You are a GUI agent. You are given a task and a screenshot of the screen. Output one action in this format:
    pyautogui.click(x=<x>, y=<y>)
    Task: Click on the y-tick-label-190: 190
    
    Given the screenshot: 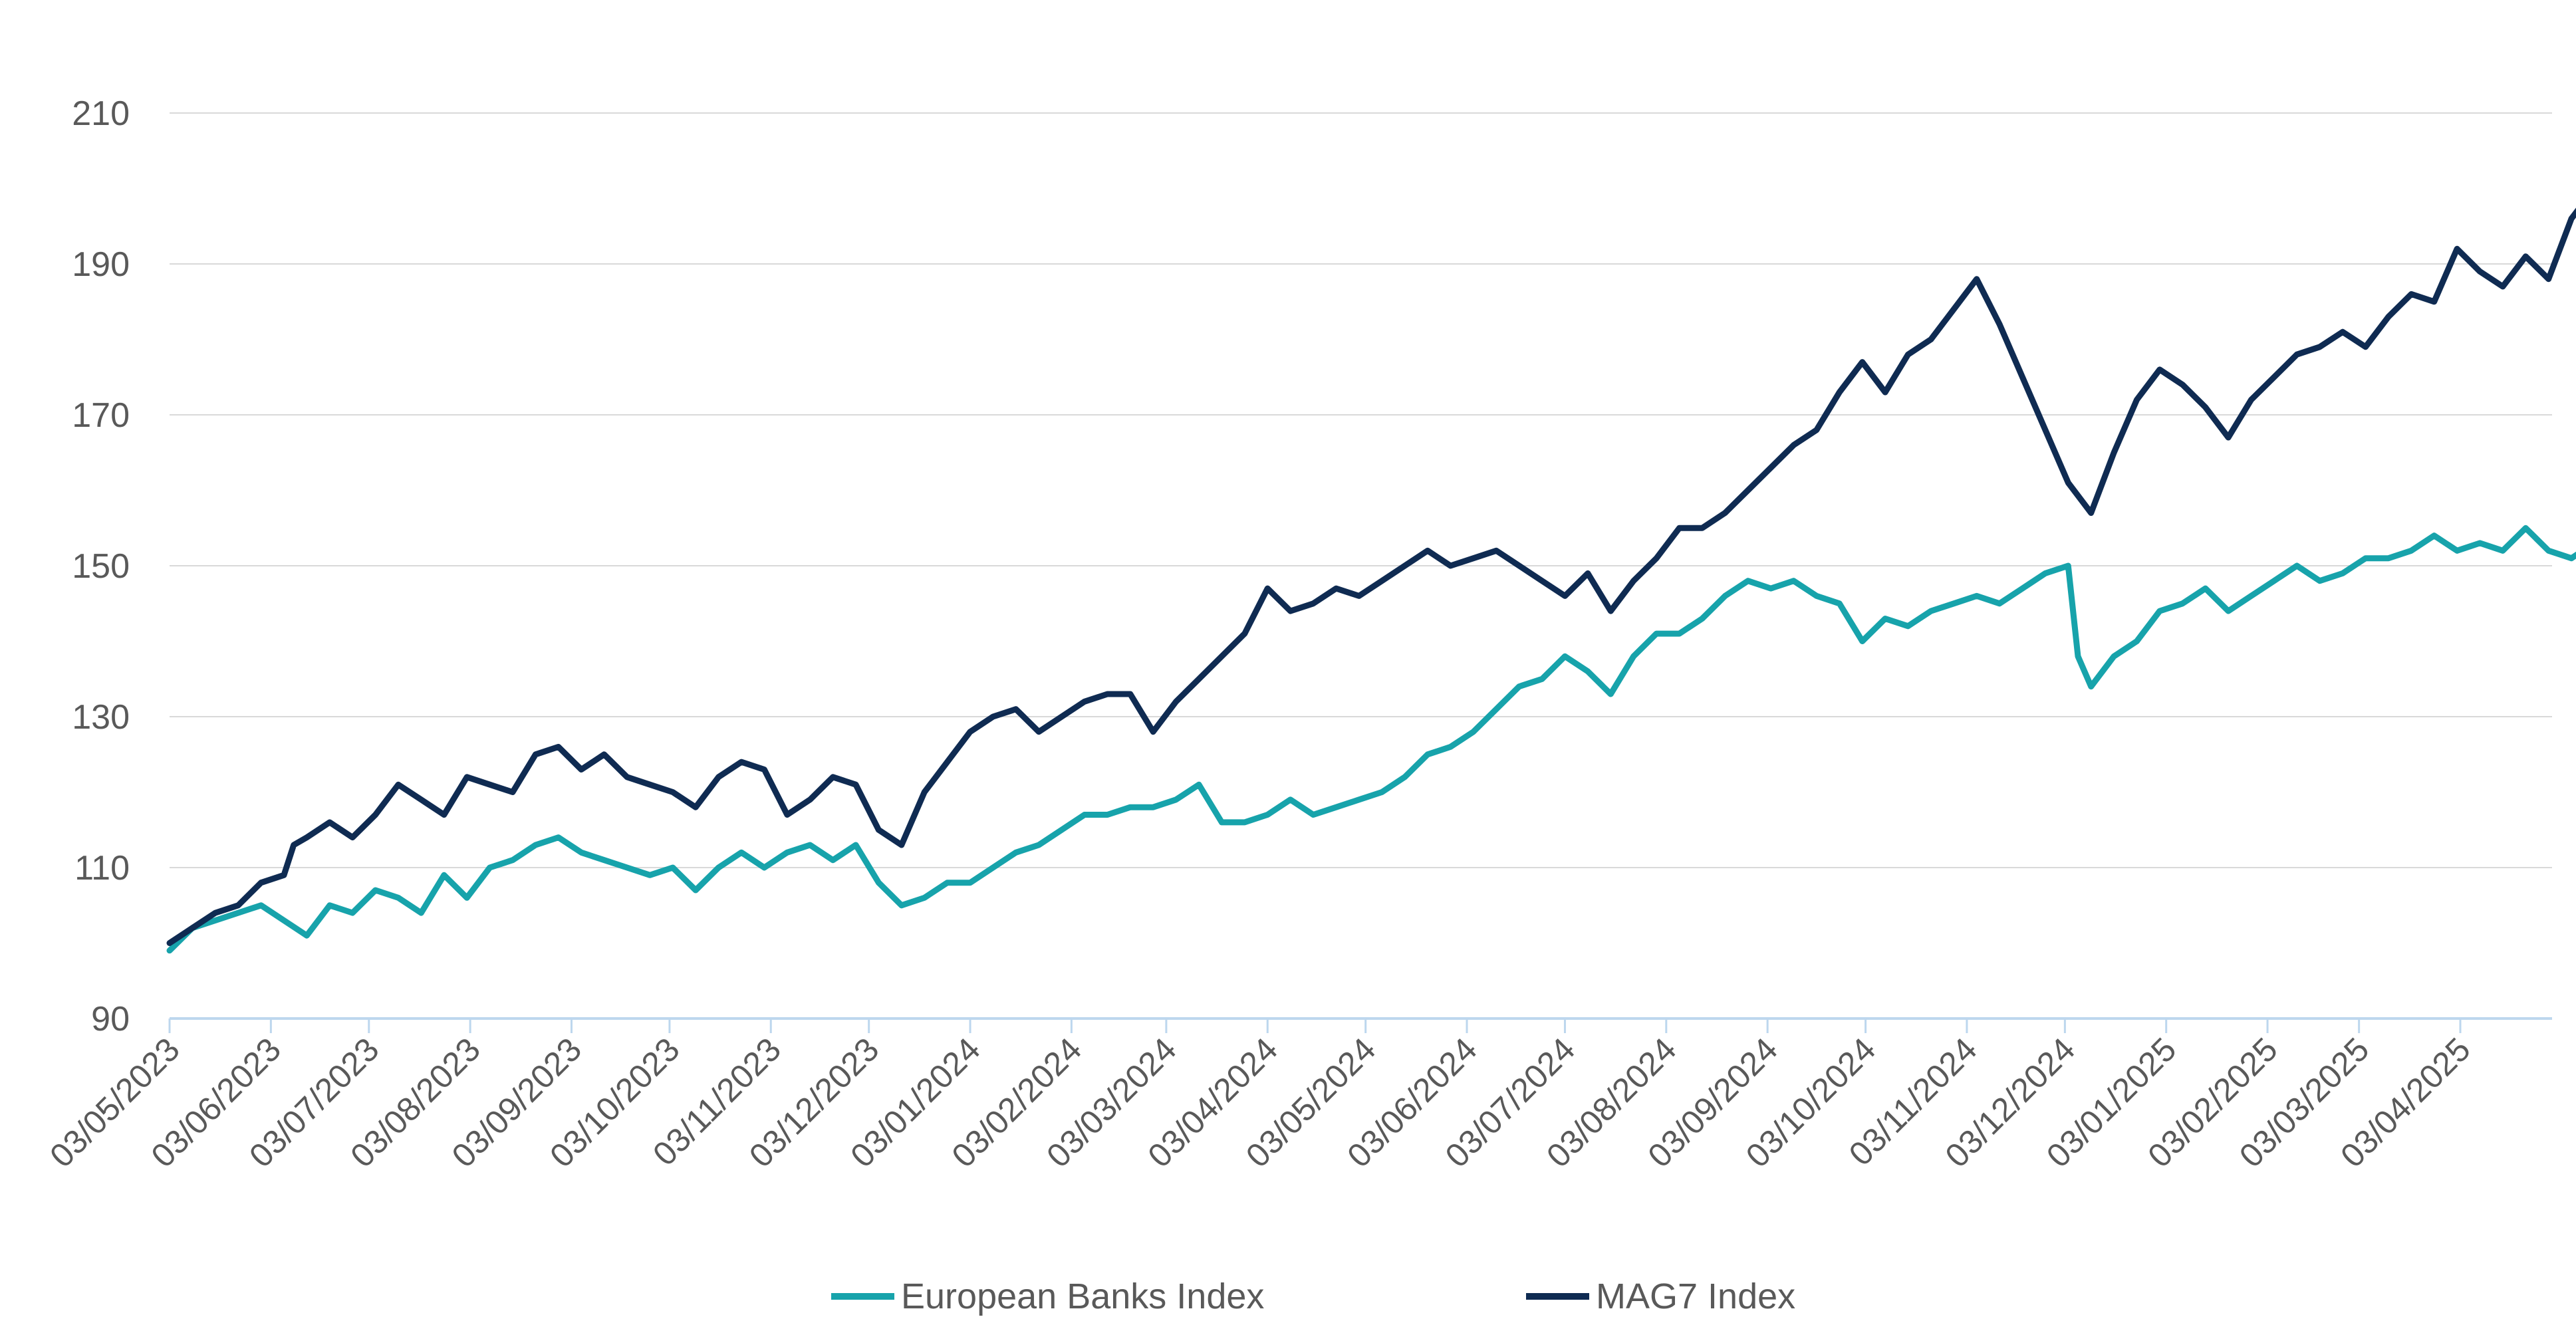 What is the action you would take?
    pyautogui.click(x=101, y=264)
    